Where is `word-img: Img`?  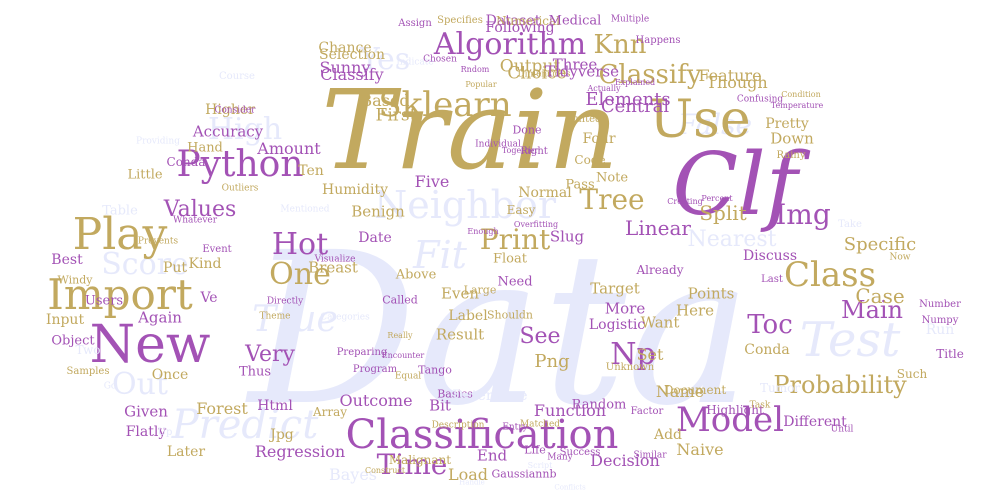
word-img: Img is located at coordinates (803, 214).